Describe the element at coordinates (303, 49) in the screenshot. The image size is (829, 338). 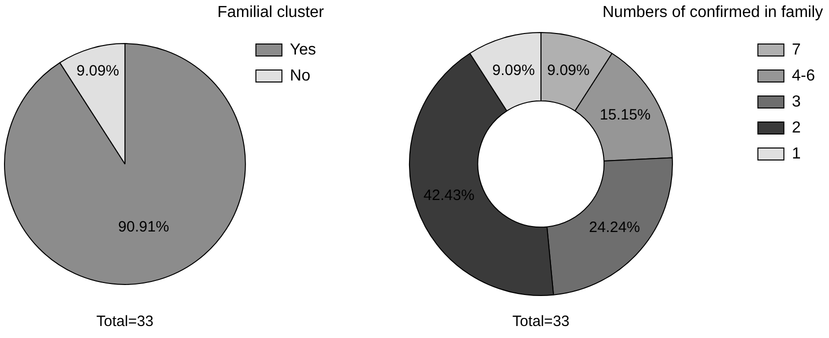
I see `legend-label: Yes` at that location.